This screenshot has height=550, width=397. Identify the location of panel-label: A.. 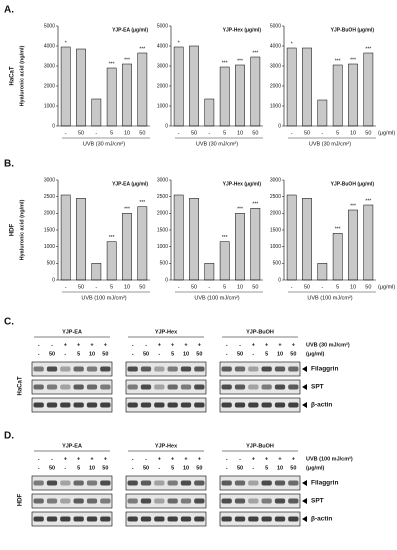
(9, 10).